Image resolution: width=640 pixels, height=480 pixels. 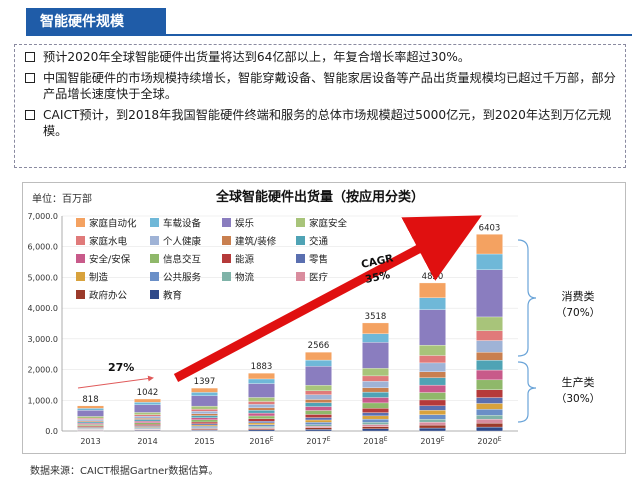 What do you see at coordinates (182, 242) in the screenshot?
I see `legend-label: 个人健康` at bounding box center [182, 242].